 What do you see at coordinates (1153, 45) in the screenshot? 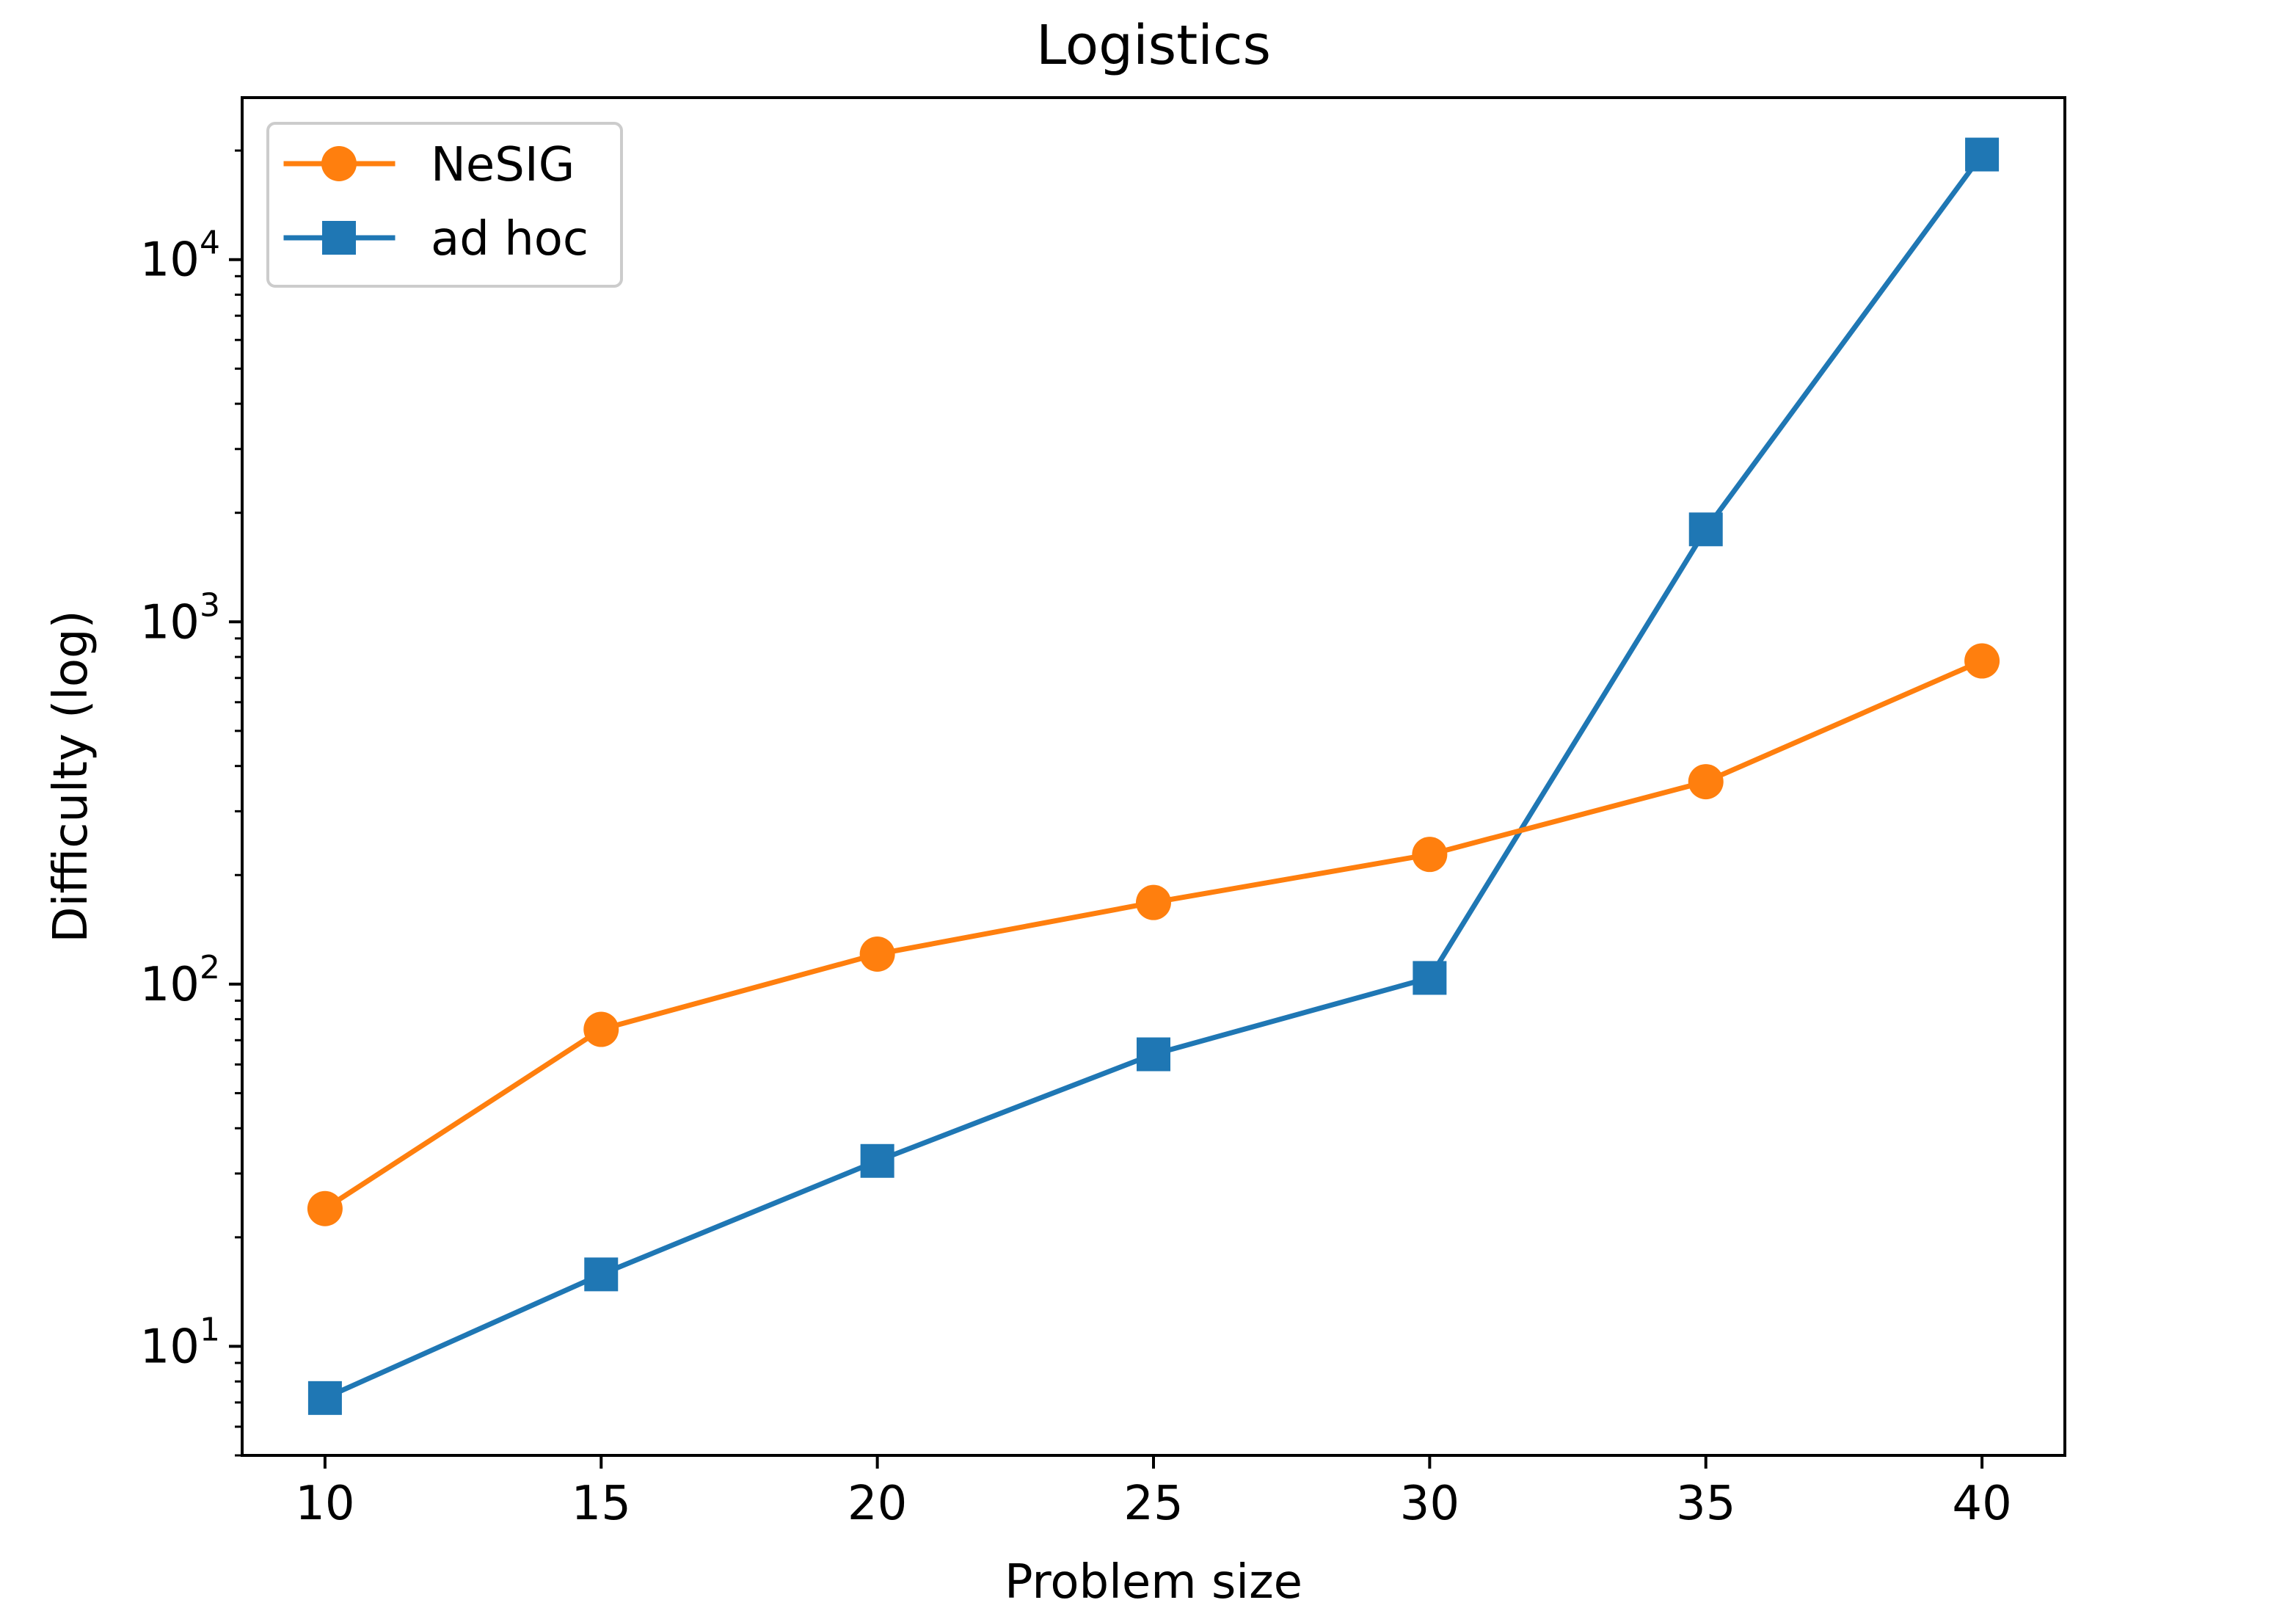
I see `chart-title: Logistics` at bounding box center [1153, 45].